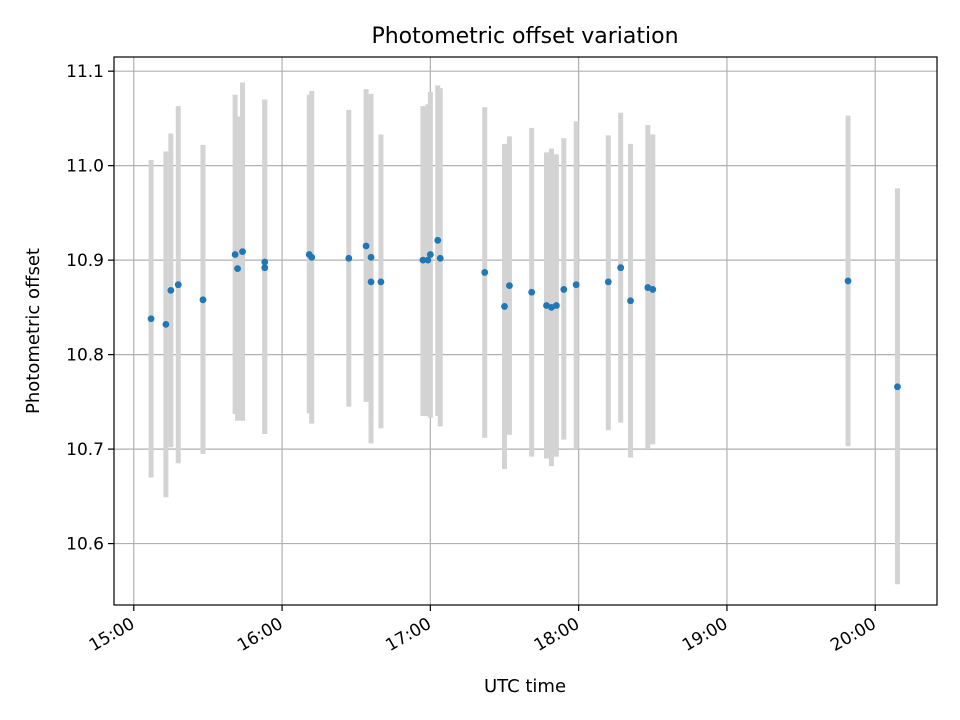 The image size is (960, 720). Describe the element at coordinates (85, 450) in the screenshot. I see `y-tick-label: 10.7` at that location.